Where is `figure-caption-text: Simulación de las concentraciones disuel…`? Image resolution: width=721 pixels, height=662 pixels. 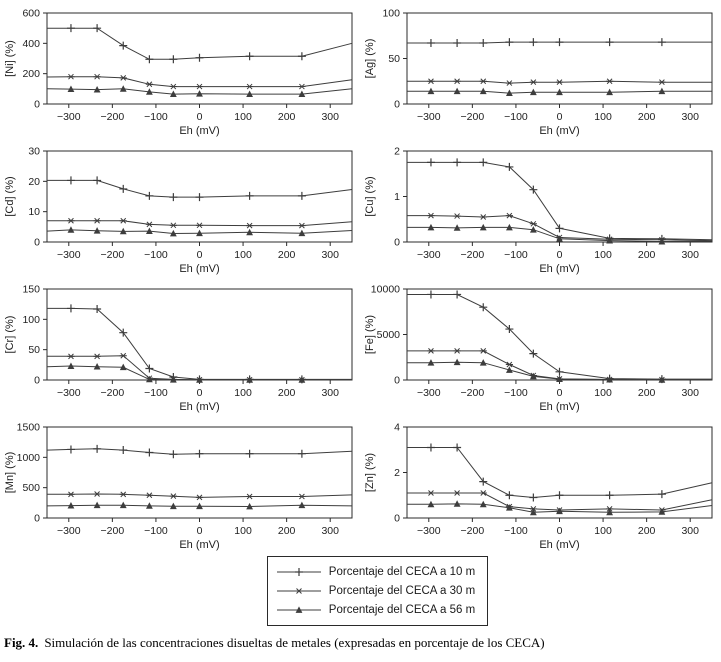 figure-caption-text: Simulación de las concentraciones disuel… is located at coordinates (294, 642).